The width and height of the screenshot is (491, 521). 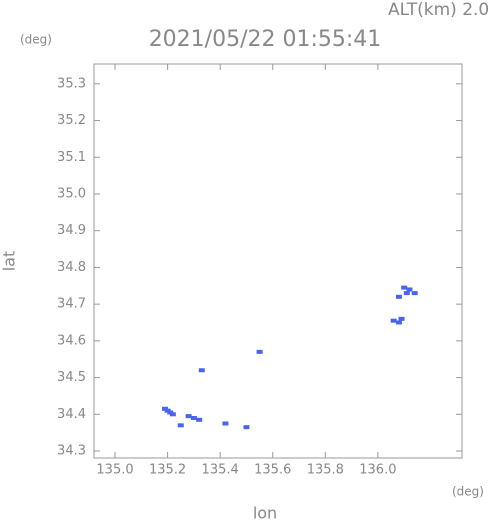 I want to click on x-tick-label: 136.0, so click(x=377, y=470).